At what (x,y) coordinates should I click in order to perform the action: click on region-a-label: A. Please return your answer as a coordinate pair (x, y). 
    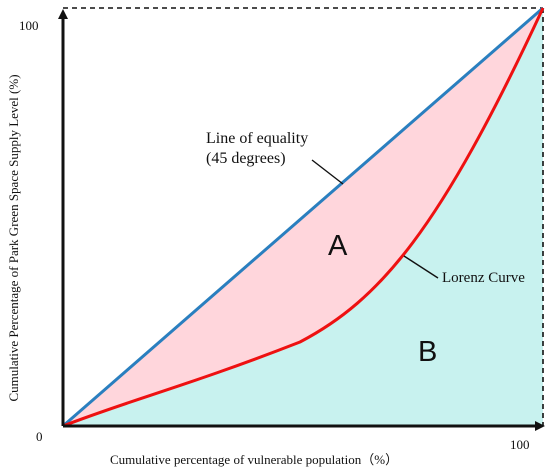
    Looking at the image, I should click on (338, 246).